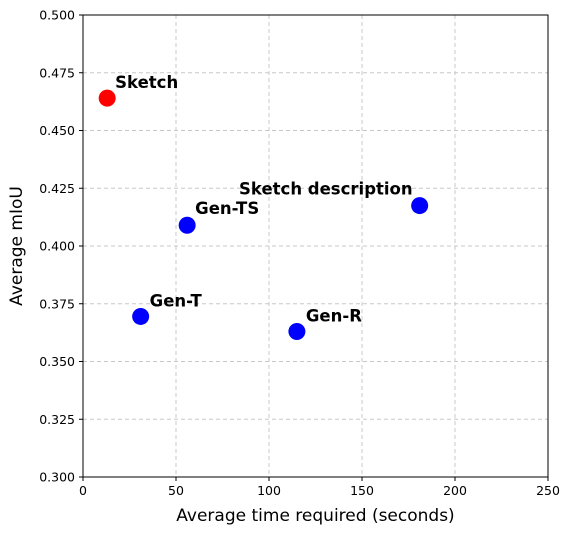 Image resolution: width=570 pixels, height=534 pixels. Describe the element at coordinates (57, 246) in the screenshot. I see `y-tick-label: 0.400` at that location.